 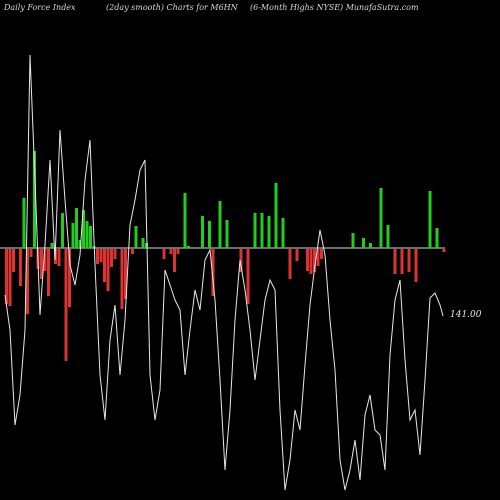 I want to click on header-force-index: Daily Force Index, so click(x=40, y=7).